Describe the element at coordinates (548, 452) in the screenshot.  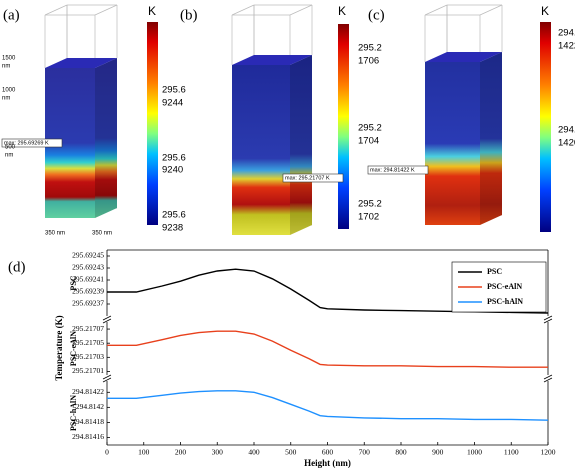
I see `x-tick-label: 1200` at that location.